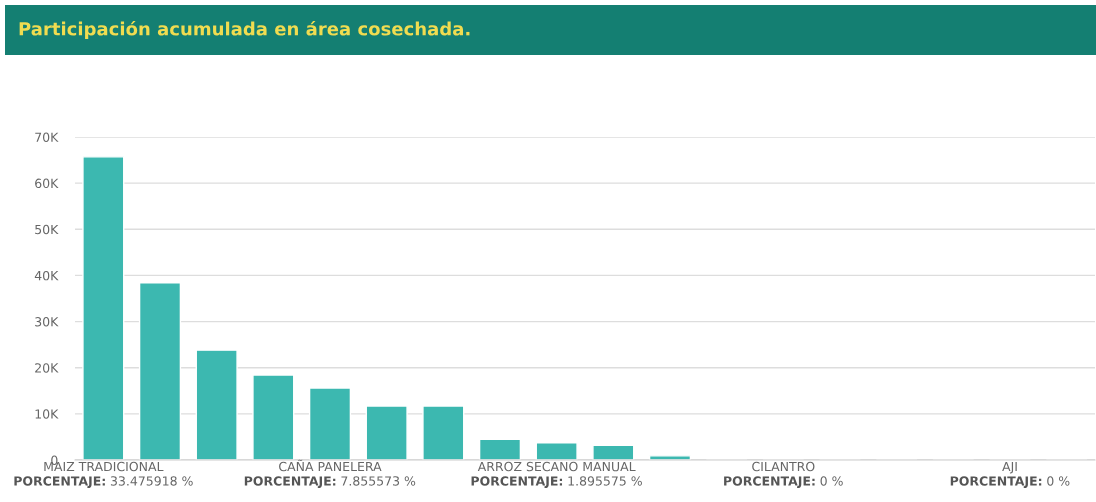 Image resolution: width=1096 pixels, height=502 pixels. I want to click on y-tick-label: 10K, so click(47, 414).